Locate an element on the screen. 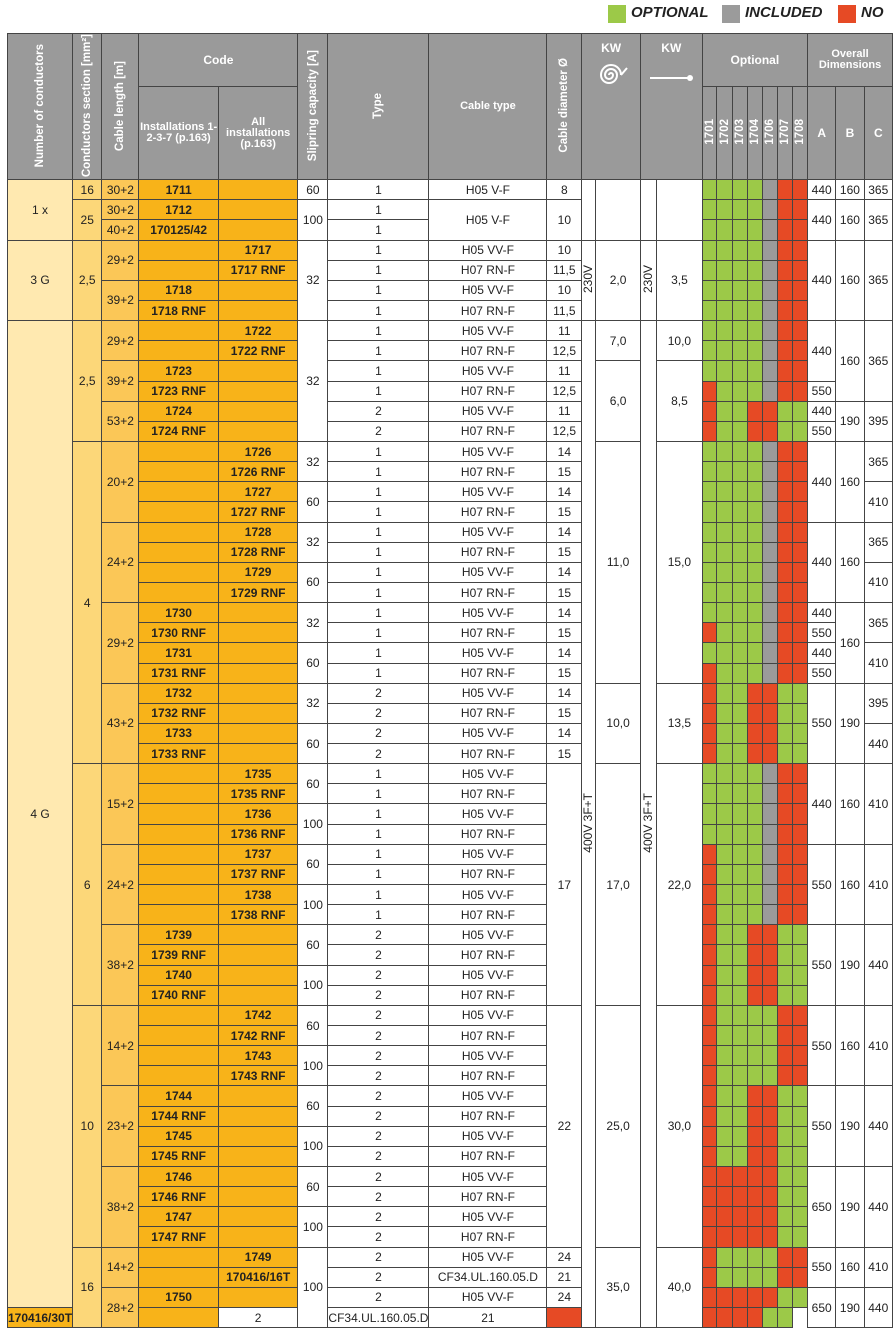 The height and width of the screenshot is (1328, 893). header-opt-1706: 1706 is located at coordinates (770, 133).